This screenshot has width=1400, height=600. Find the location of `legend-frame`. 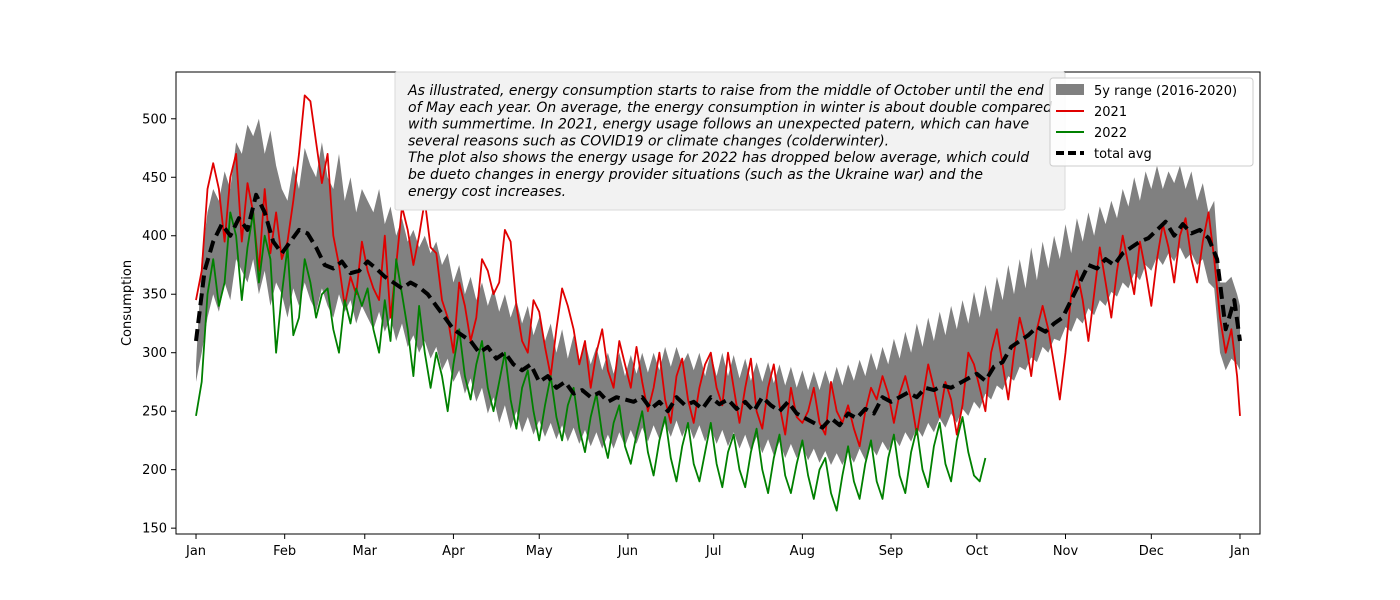

legend-frame is located at coordinates (1151, 122).